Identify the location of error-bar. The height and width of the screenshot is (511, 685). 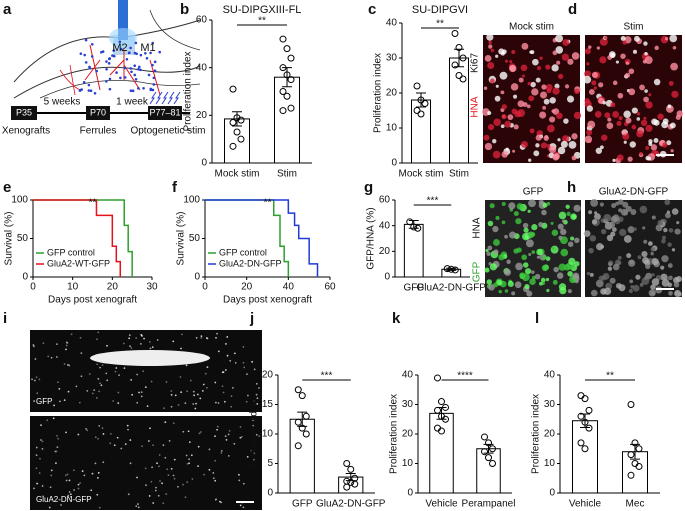
(635, 451).